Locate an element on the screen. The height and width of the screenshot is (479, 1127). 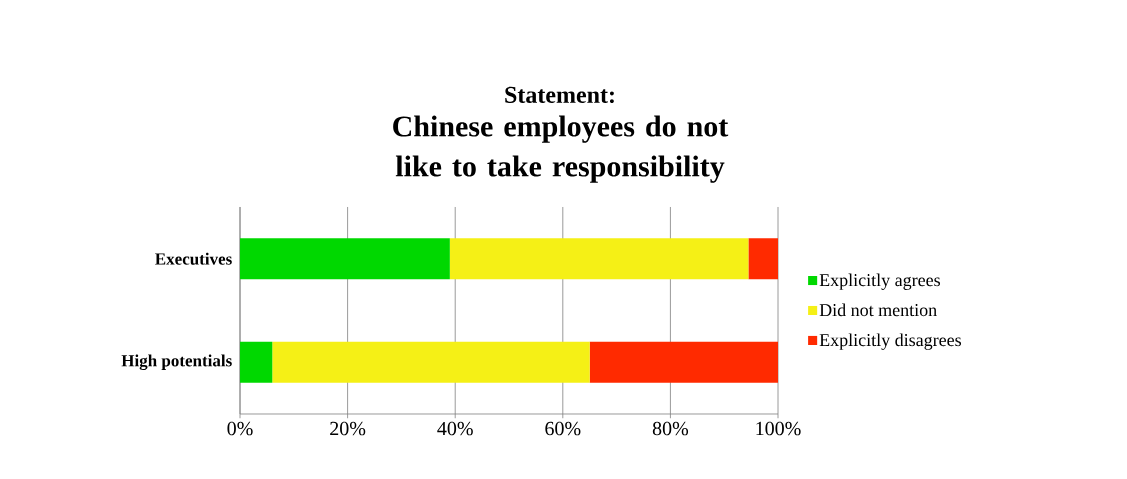
y-tick-label: High potentials is located at coordinates (176, 362).